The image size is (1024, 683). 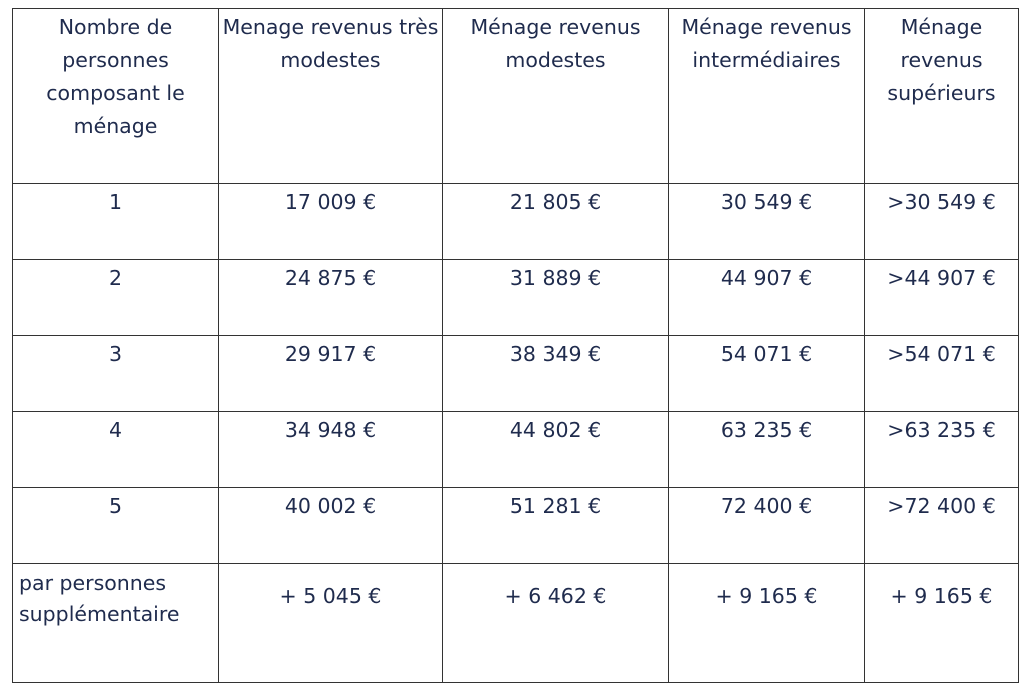 What do you see at coordinates (941, 449) in the screenshot?
I see `table-cell: >63 235 €` at bounding box center [941, 449].